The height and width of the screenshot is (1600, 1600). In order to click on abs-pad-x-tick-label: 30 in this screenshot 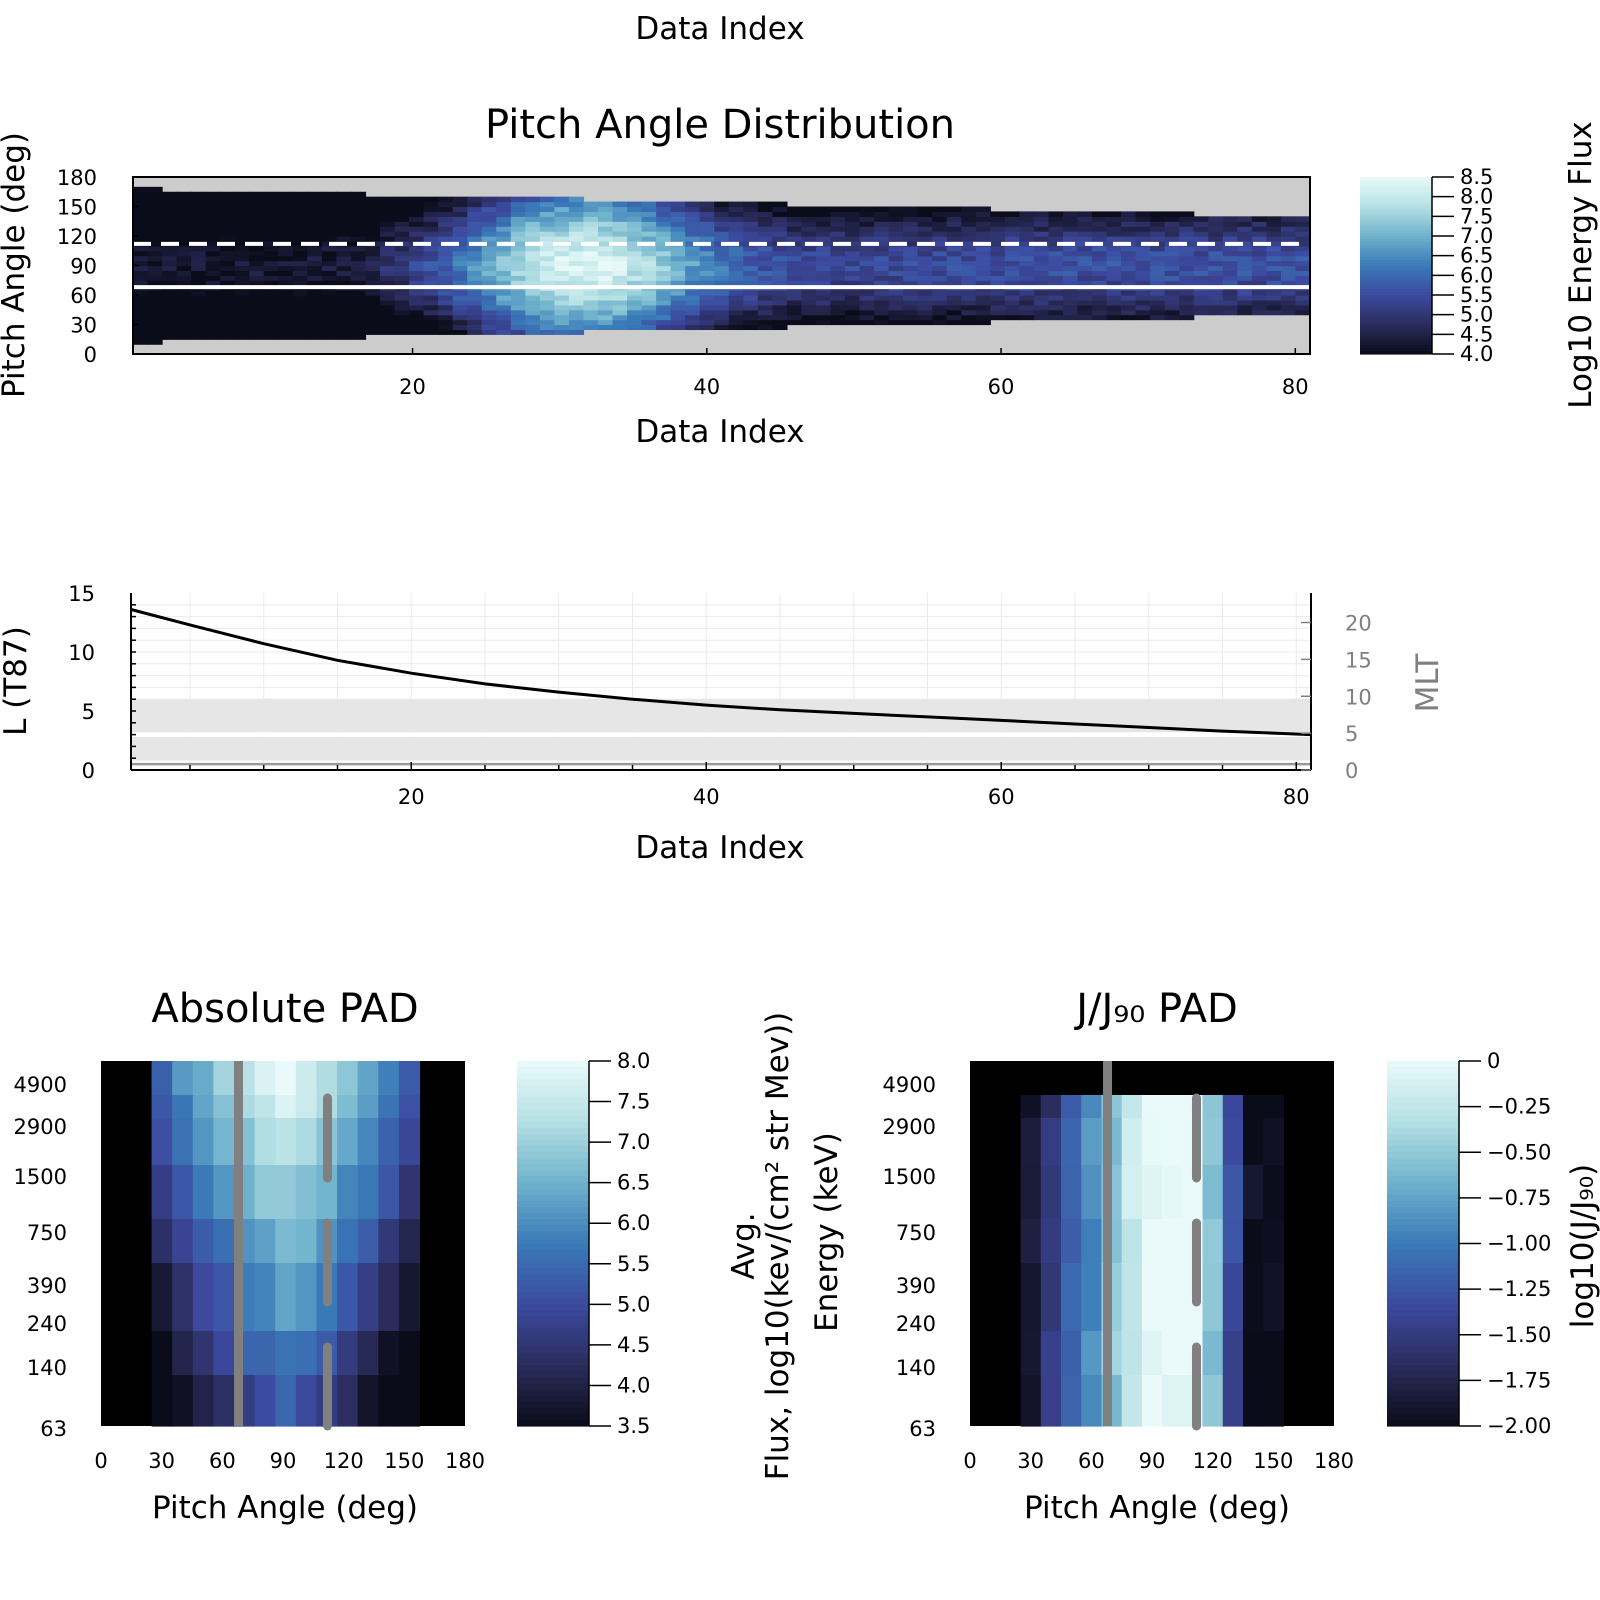, I will do `click(161, 1461)`.